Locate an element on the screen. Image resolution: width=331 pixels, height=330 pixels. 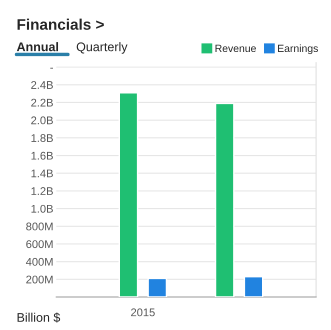
text: Annual is located at coordinates (37, 47).